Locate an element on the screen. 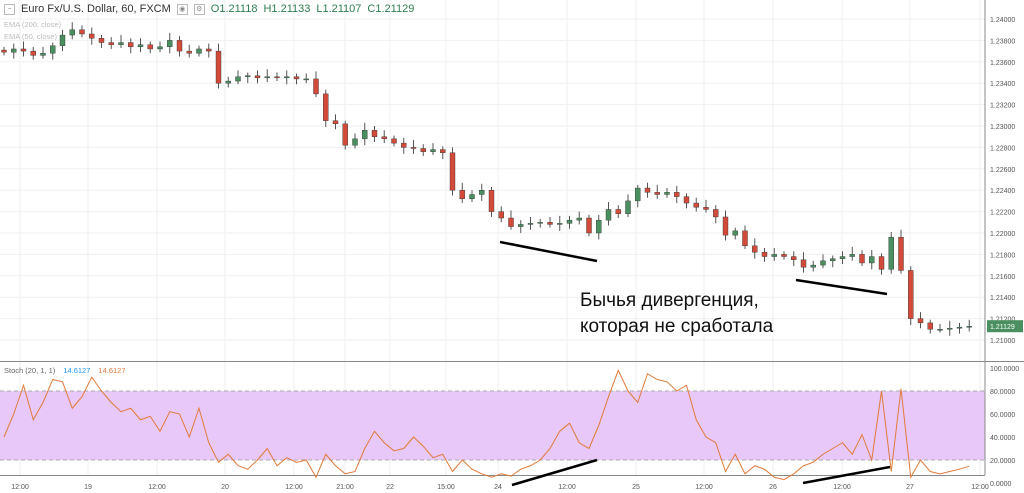  stoch-band is located at coordinates (492, 425).